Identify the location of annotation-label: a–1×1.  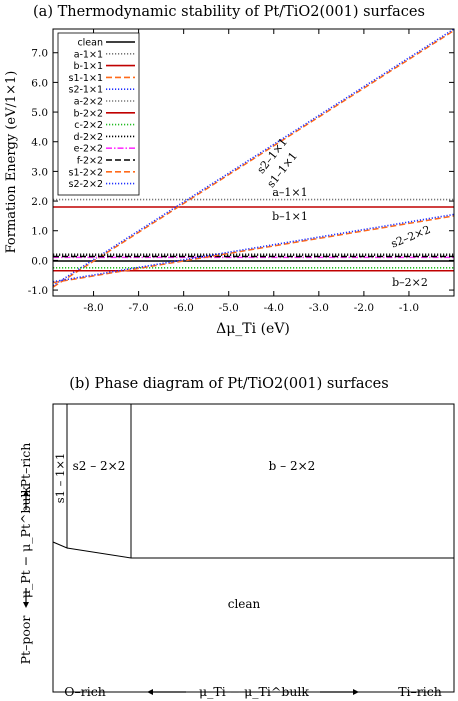
(289, 192).